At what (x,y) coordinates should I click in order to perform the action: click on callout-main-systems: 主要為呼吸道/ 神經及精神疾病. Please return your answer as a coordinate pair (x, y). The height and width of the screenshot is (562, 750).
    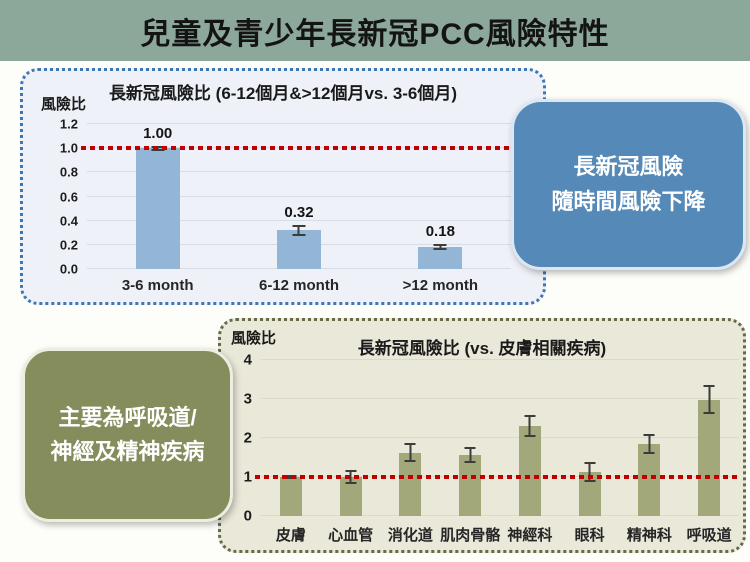
    Looking at the image, I should click on (127, 435).